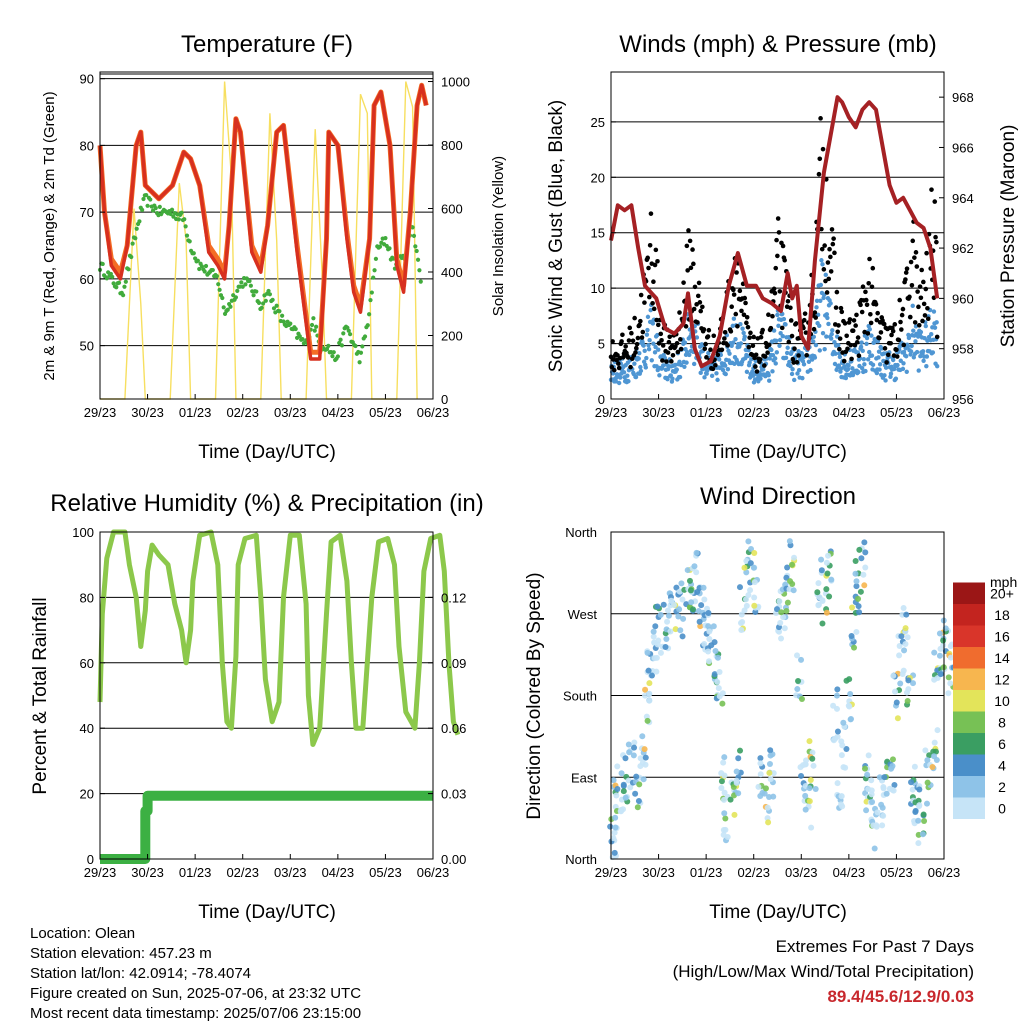 The height and width of the screenshot is (1029, 1024). What do you see at coordinates (580, 696) in the screenshot?
I see `y-tick-label: South` at bounding box center [580, 696].